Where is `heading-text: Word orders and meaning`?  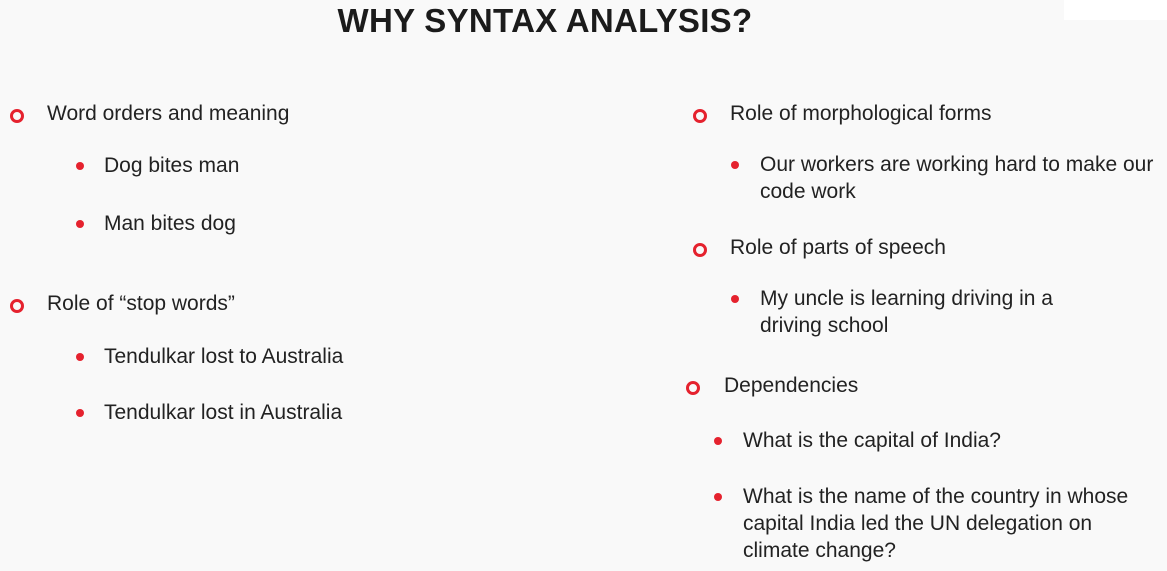
heading-text: Word orders and meaning is located at coordinates (168, 113).